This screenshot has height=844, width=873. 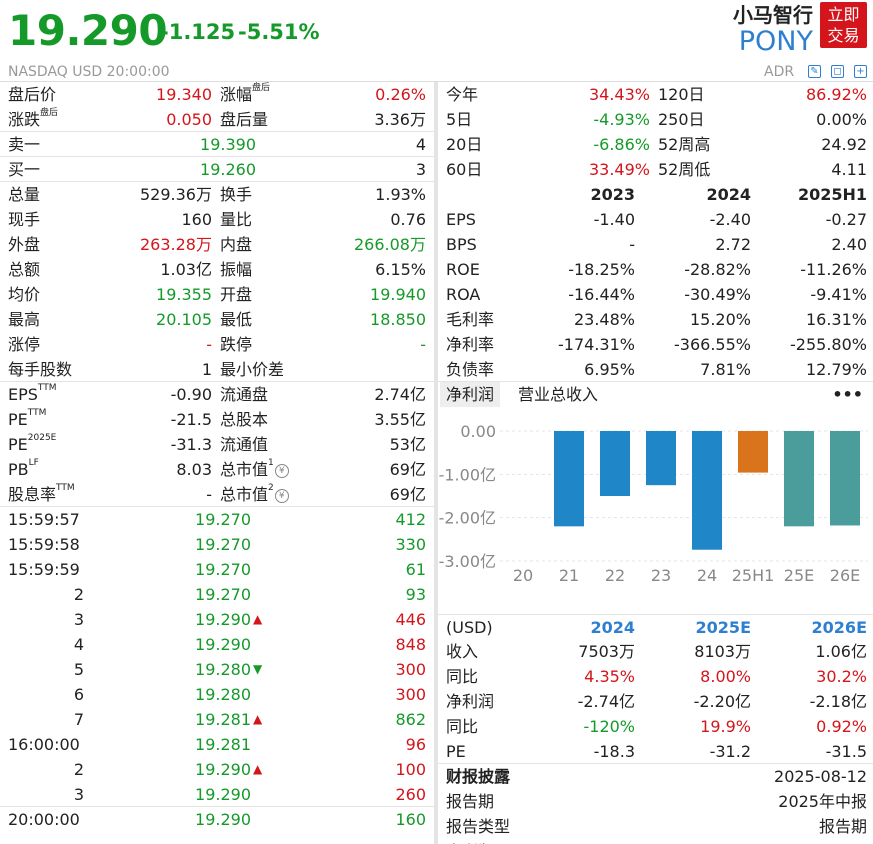 I want to click on tick-time: 15:59:59, so click(x=44, y=569).